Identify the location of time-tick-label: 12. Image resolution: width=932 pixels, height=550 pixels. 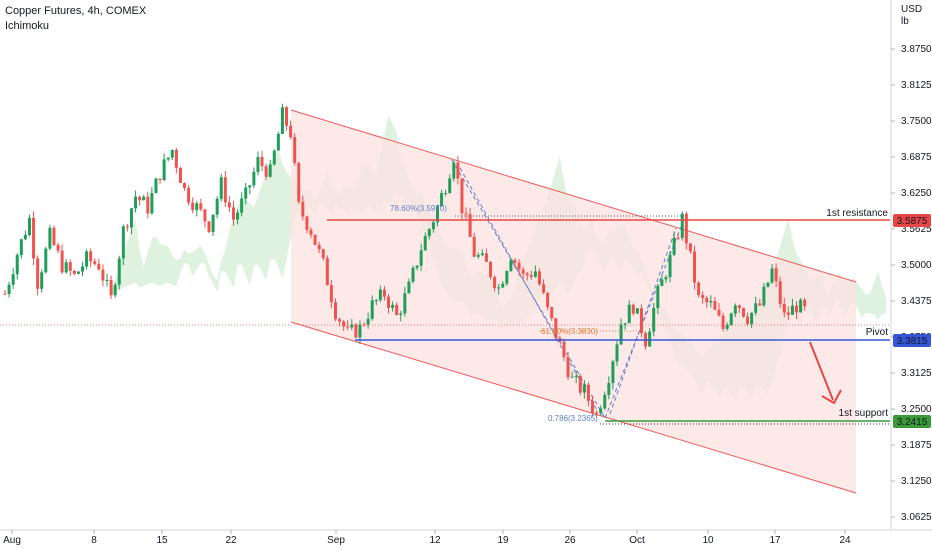
(435, 540).